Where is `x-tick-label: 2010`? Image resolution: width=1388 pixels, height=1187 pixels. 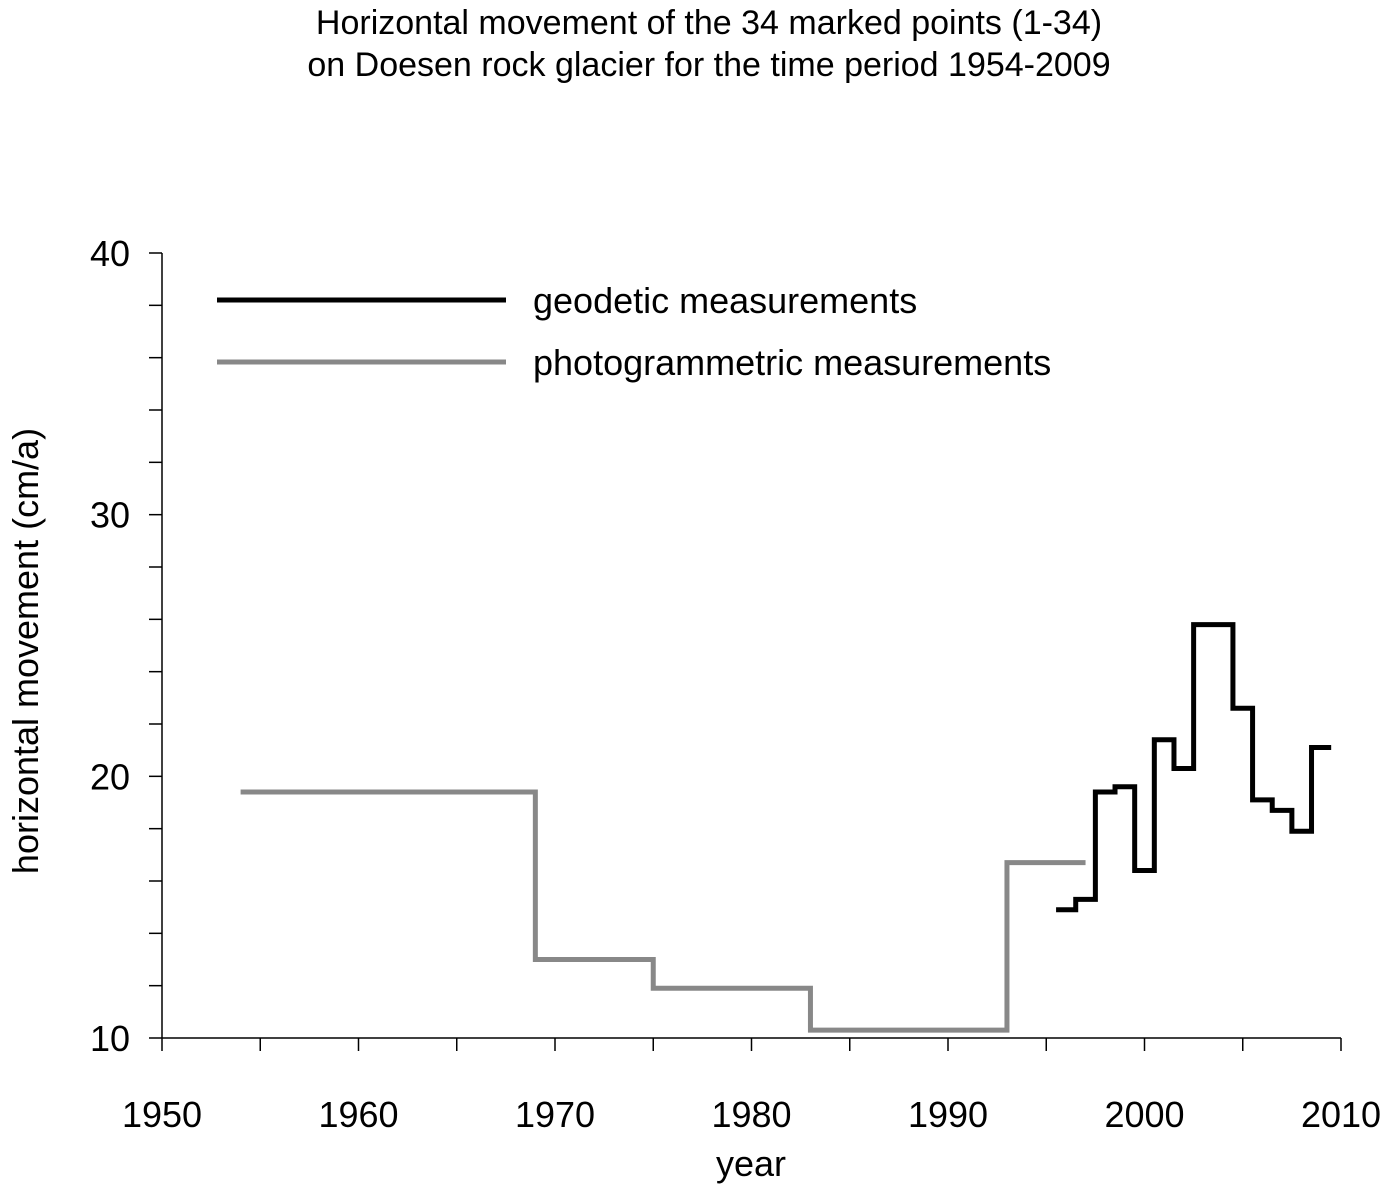
x-tick-label: 2010 is located at coordinates (1341, 1114).